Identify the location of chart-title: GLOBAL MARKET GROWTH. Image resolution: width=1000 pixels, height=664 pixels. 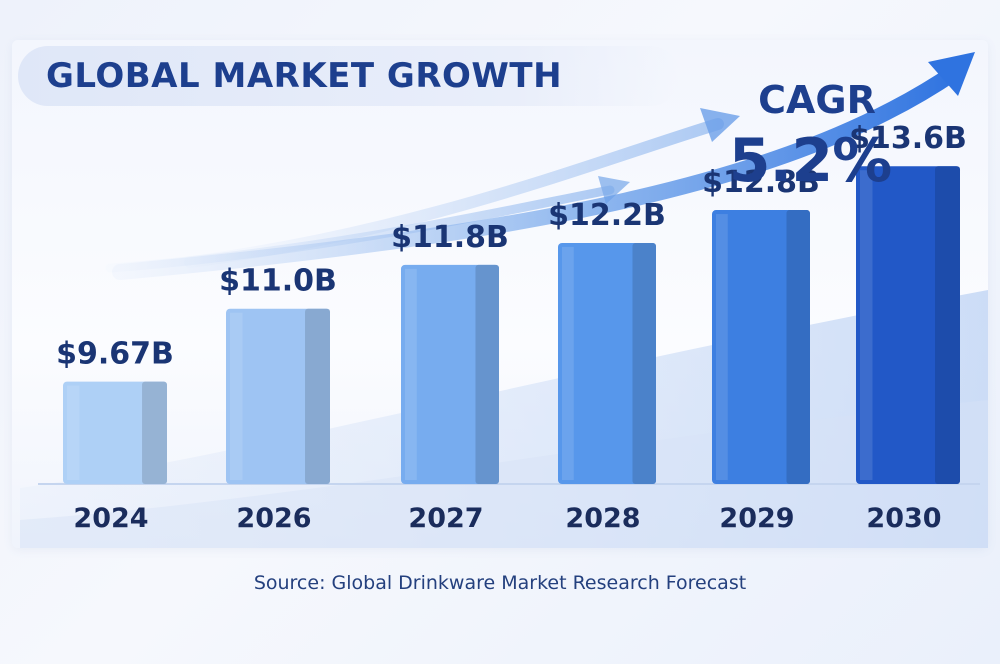
(304, 76).